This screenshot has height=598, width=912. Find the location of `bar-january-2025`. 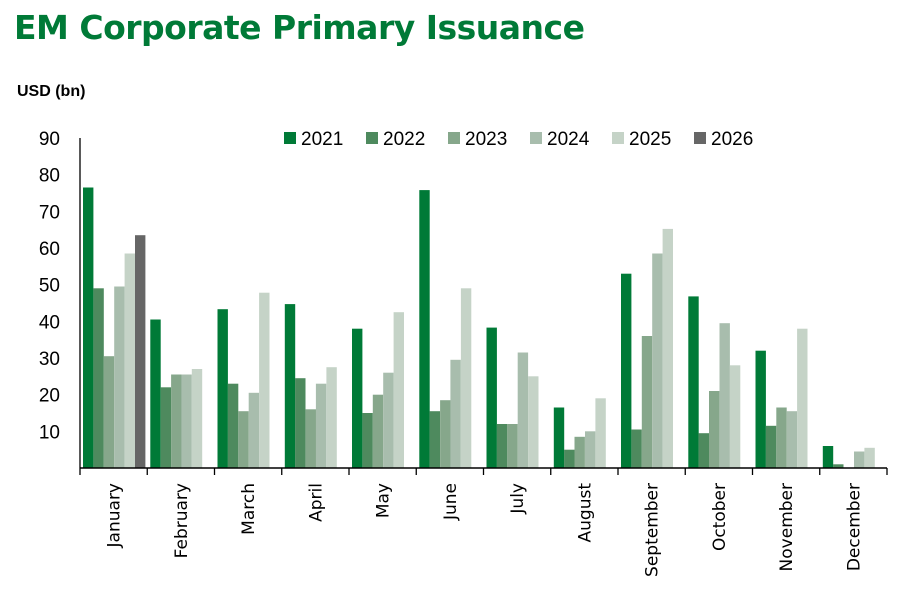

bar-january-2025 is located at coordinates (129, 360).